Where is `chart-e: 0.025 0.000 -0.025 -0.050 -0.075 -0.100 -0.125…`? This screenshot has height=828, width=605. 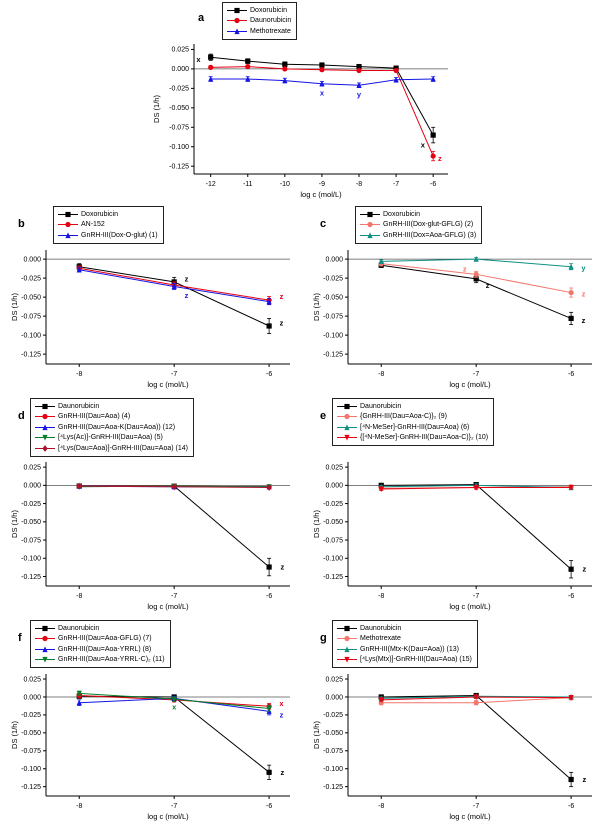 chart-e: 0.025 0.000 -0.025 -0.050 -0.075 -0.100 -0.125… is located at coordinates (452, 536).